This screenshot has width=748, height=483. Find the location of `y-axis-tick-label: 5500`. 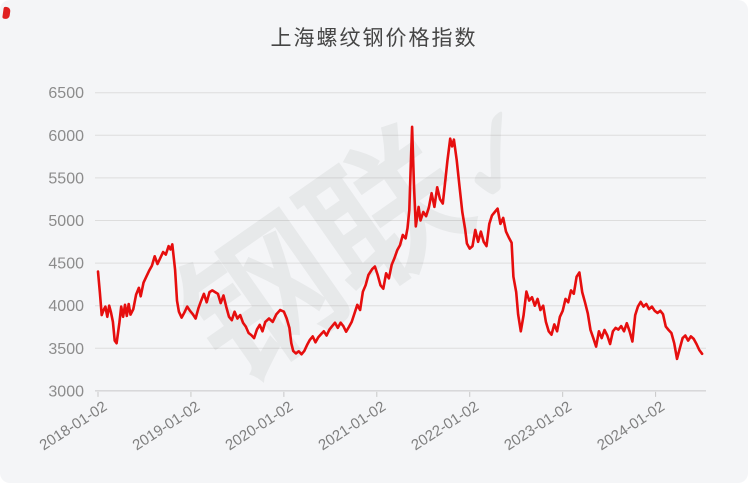

y-axis-tick-label: 5500 is located at coordinates (66, 178).